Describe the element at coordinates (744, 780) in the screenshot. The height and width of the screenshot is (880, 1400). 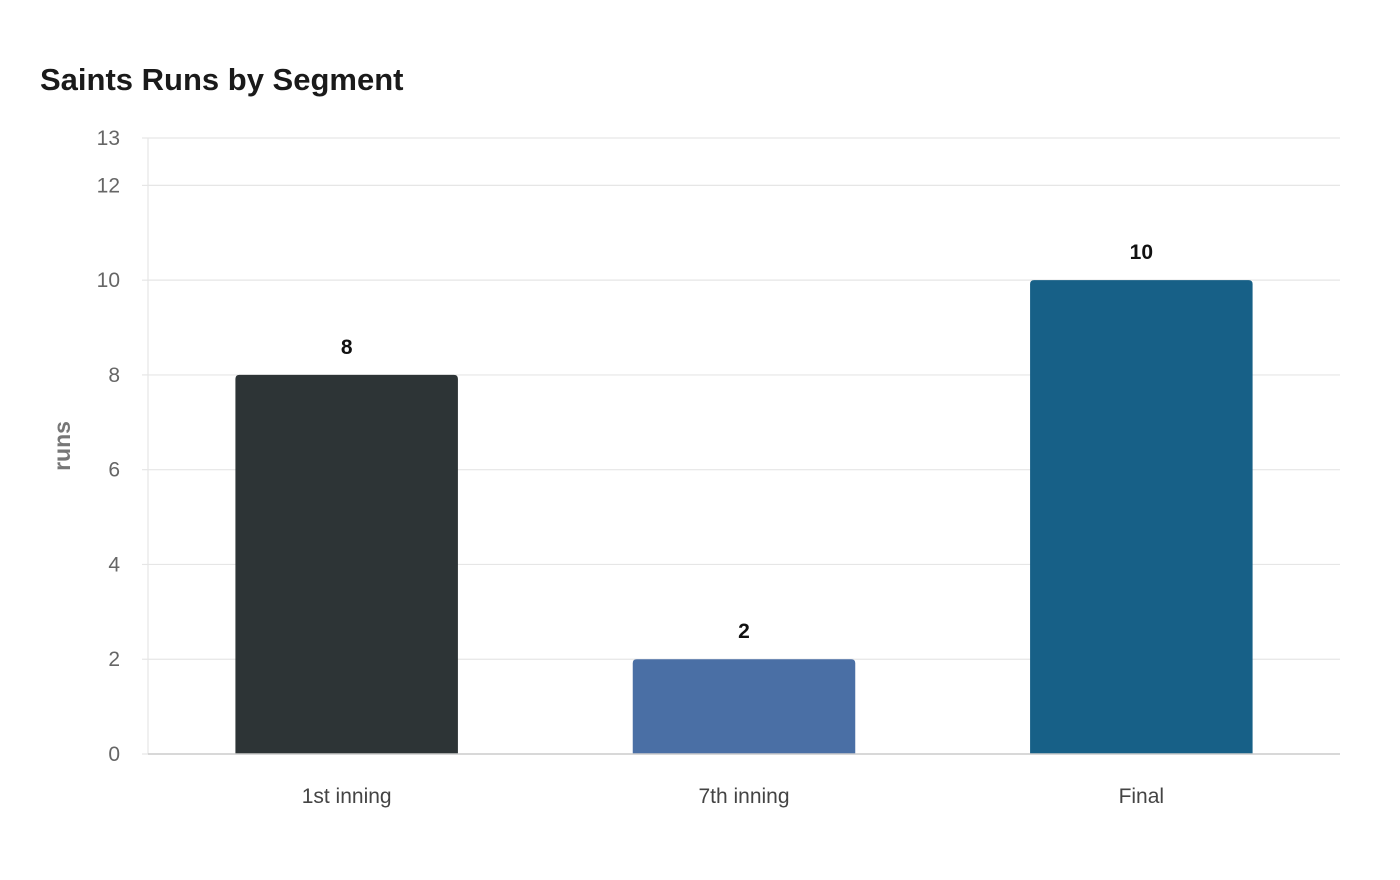
I see `x-axis: 1st inning 7th inning Final` at that location.